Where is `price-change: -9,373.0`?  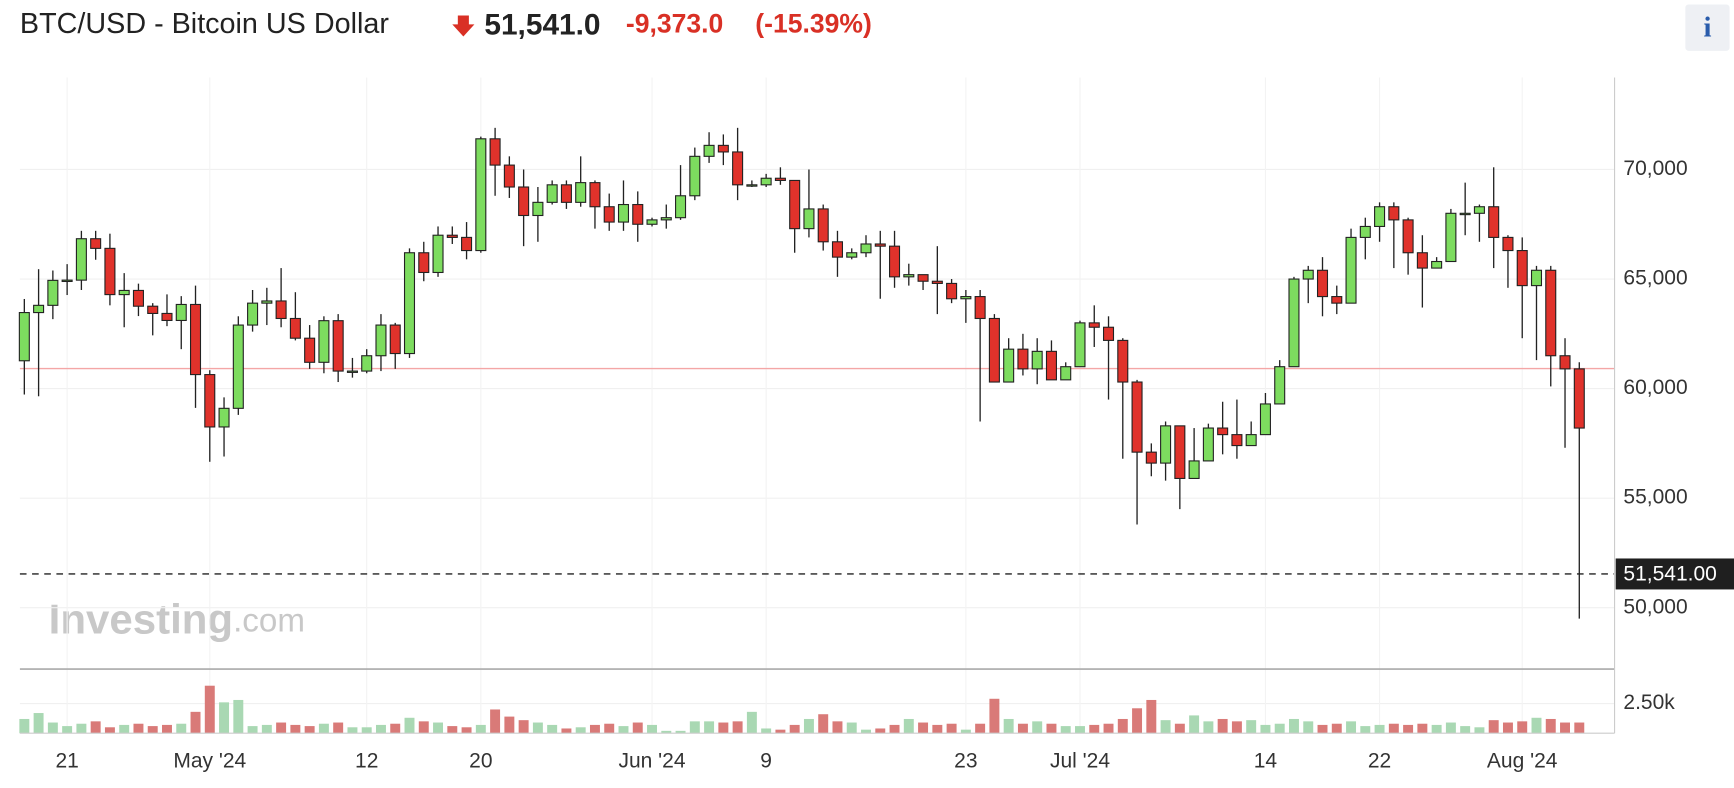 price-change: -9,373.0 is located at coordinates (674, 23).